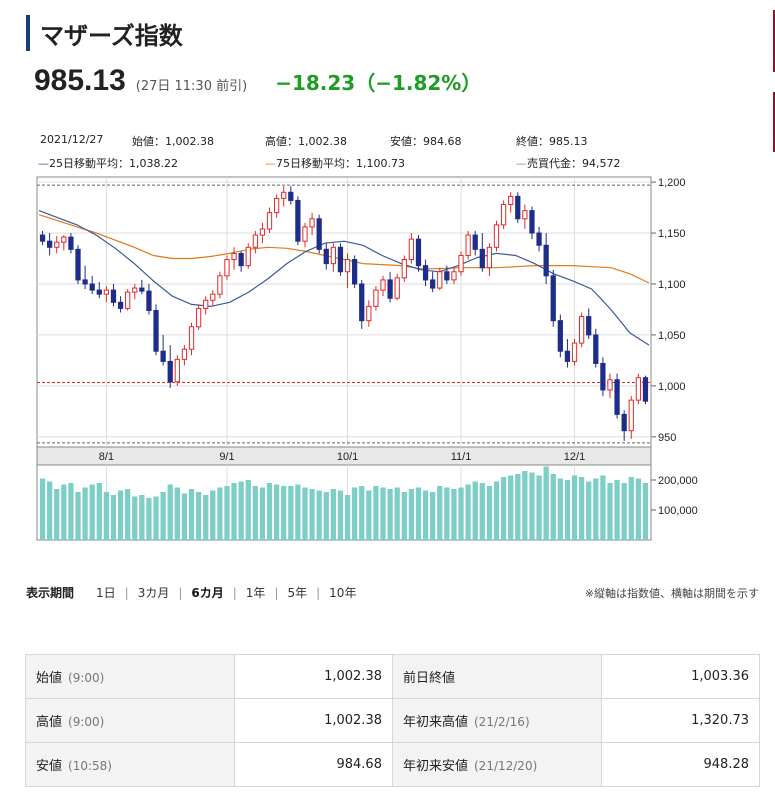 Image resolution: width=775 pixels, height=805 pixels. Describe the element at coordinates (393, 676) in the screenshot. I see `table-row: 始値 (9:00) 1,002.38 前日終値 1,003.36` at that location.